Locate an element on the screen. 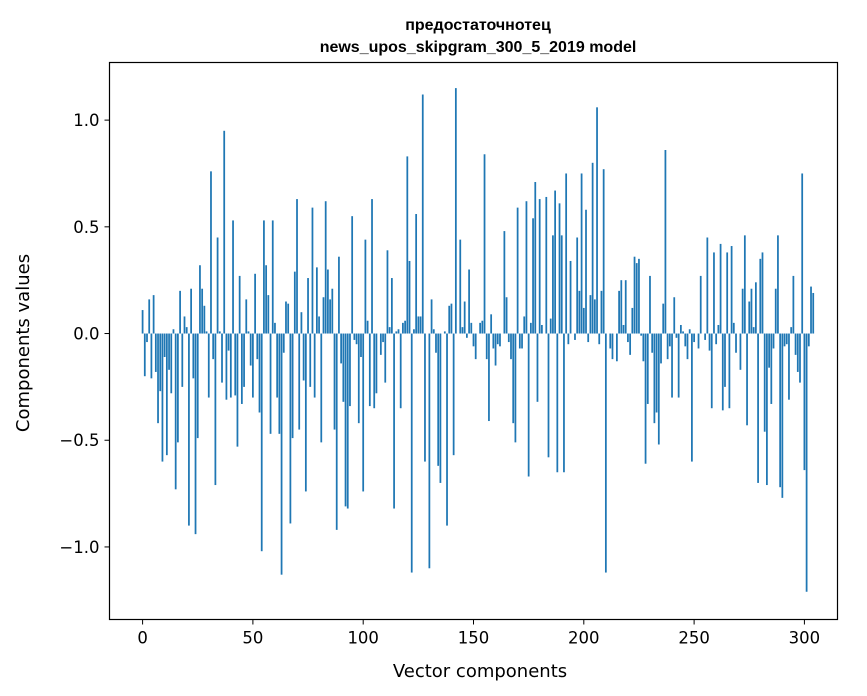 This screenshot has height=696, width=867. y-tick-label: 0.5 is located at coordinates (86, 227).